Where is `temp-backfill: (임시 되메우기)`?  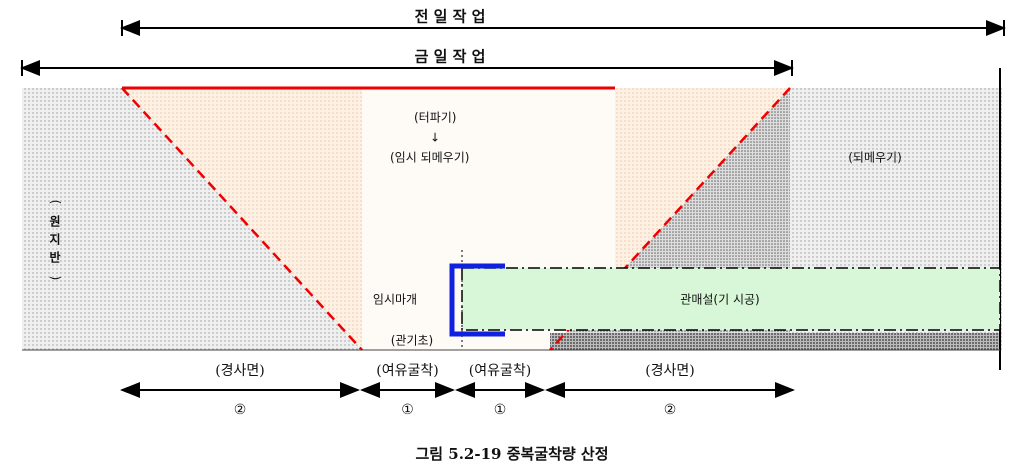 temp-backfill: (임시 되메우기) is located at coordinates (429, 158).